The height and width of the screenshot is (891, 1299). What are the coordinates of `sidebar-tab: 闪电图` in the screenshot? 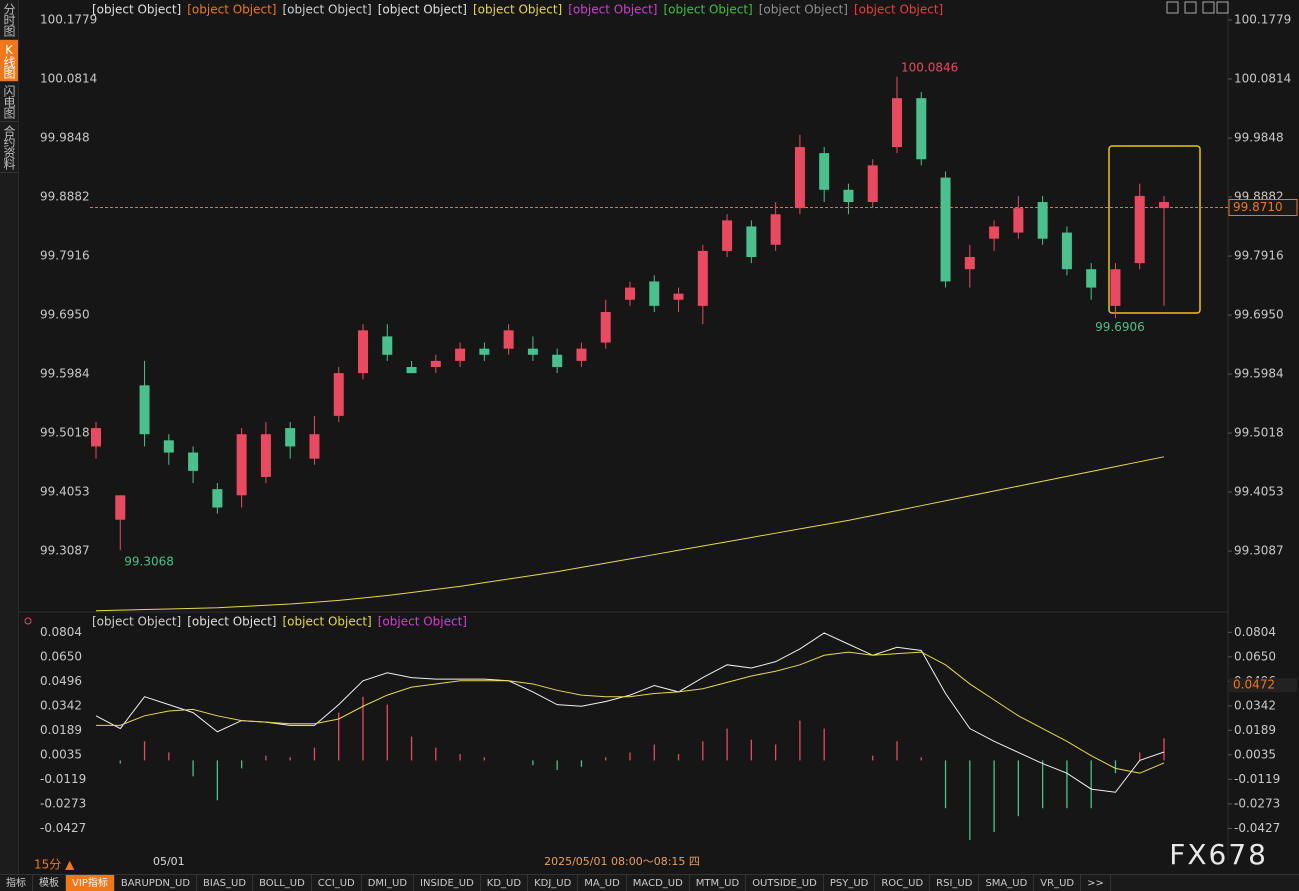 It's located at (9, 102).